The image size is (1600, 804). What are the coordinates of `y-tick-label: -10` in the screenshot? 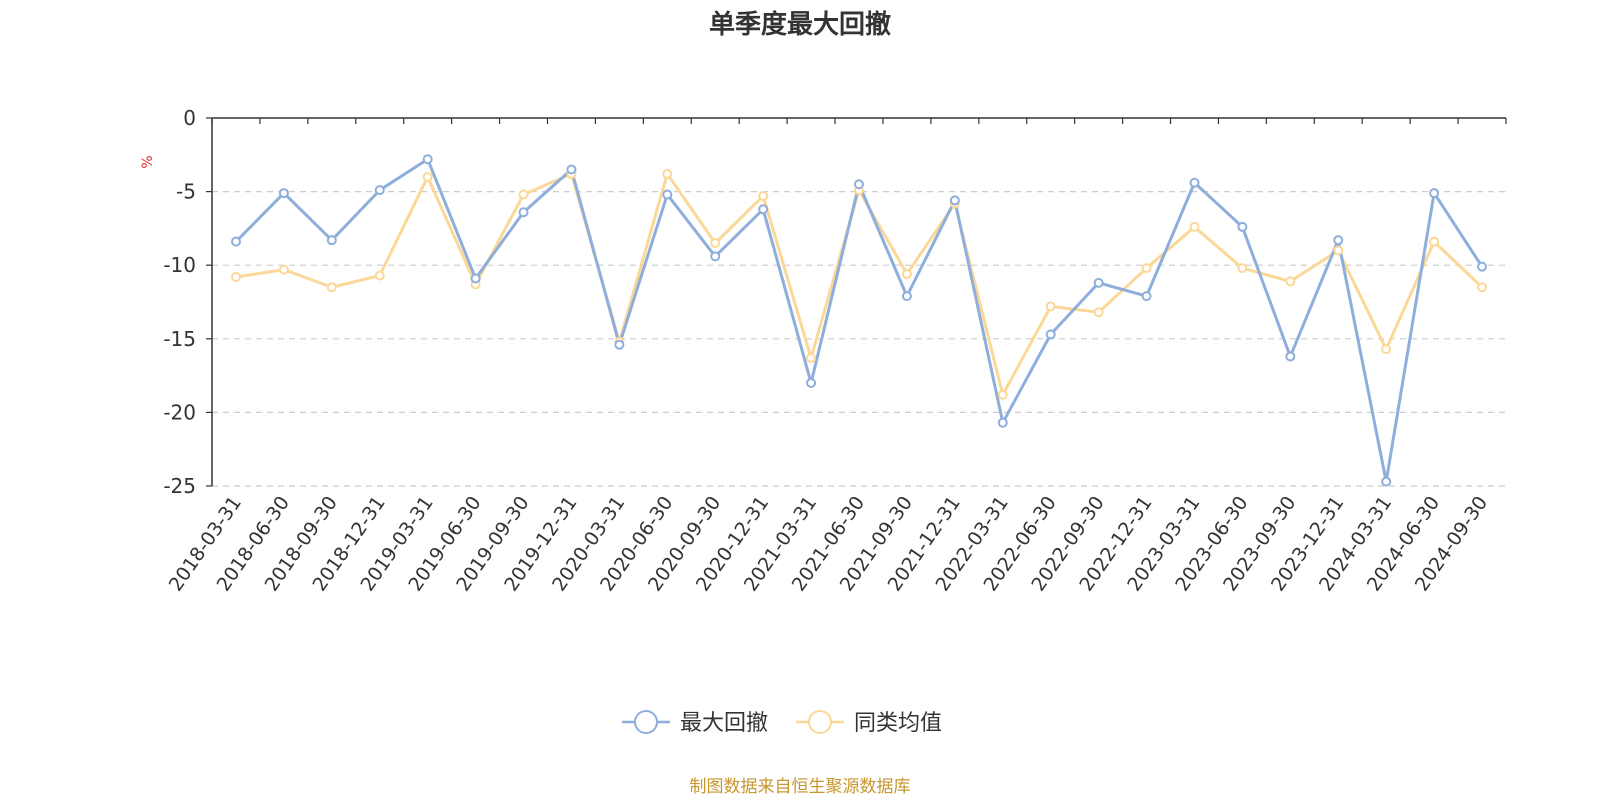 It's located at (179, 265).